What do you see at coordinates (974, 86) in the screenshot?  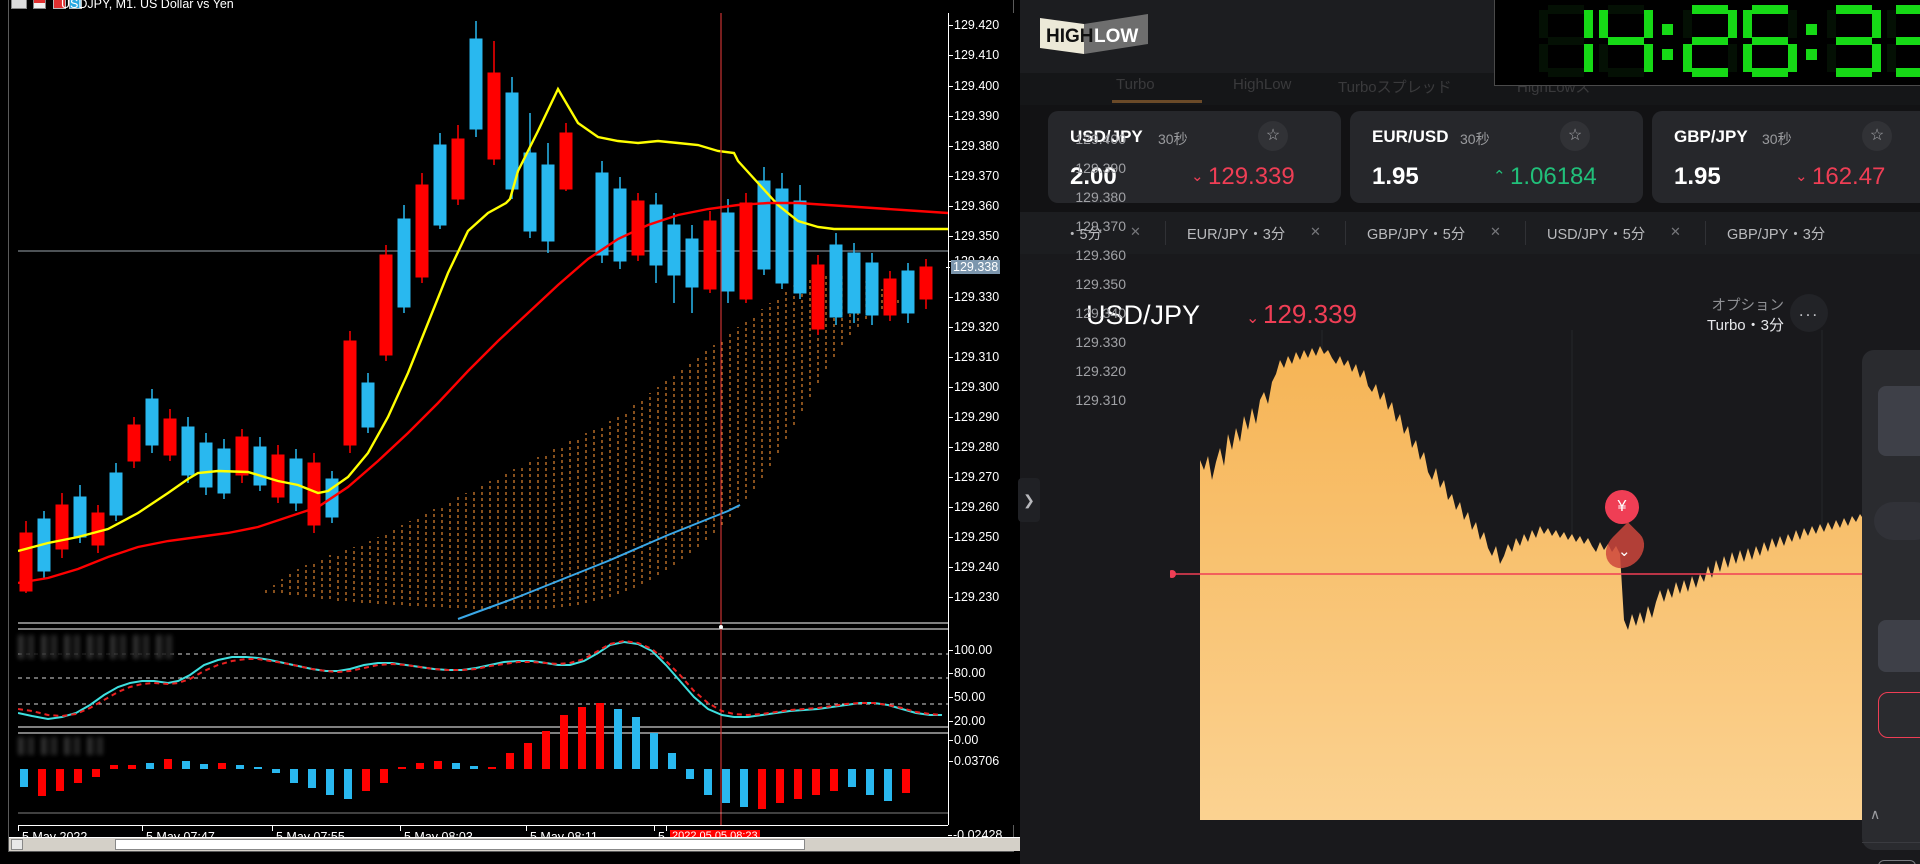 I see `price-label: 129.400` at bounding box center [974, 86].